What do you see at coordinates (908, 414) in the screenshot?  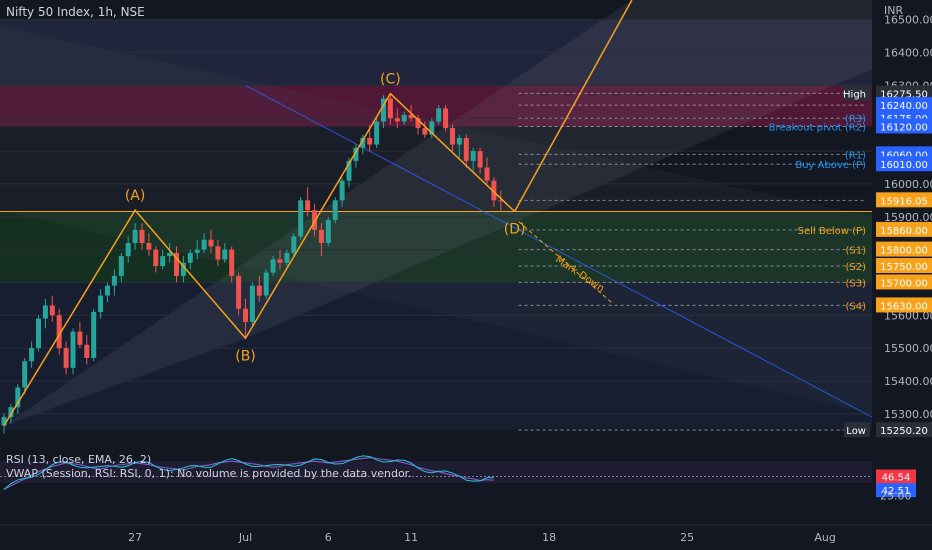 I see `price-tick-label: 15300.00` at bounding box center [908, 414].